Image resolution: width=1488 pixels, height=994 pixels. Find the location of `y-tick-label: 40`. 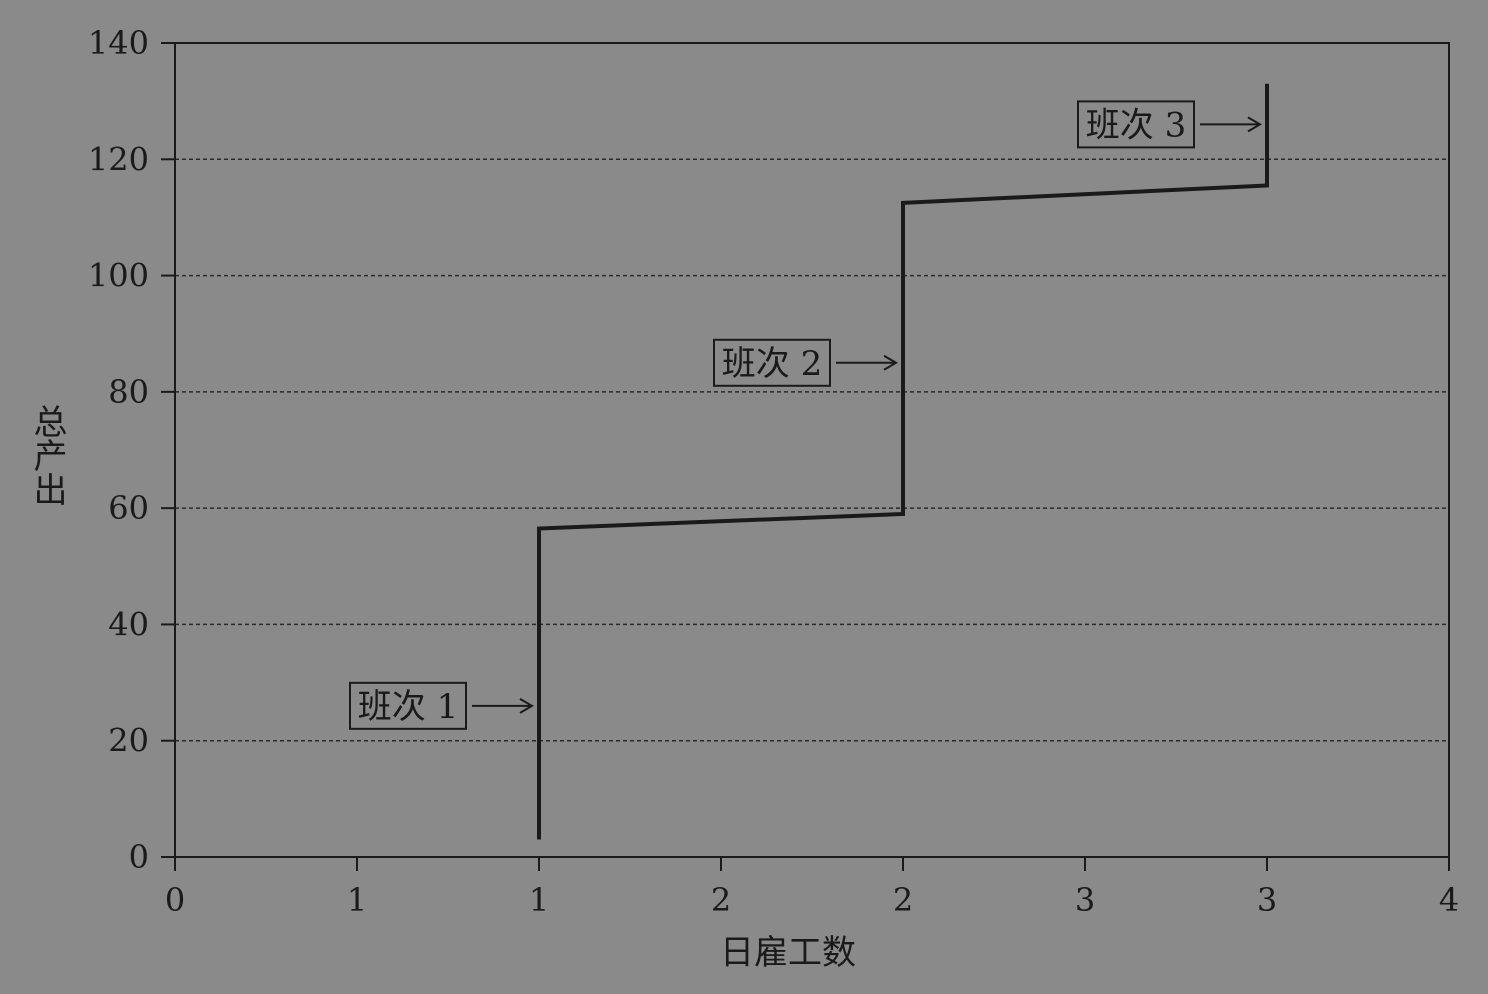

y-tick-label: 40 is located at coordinates (128, 624).